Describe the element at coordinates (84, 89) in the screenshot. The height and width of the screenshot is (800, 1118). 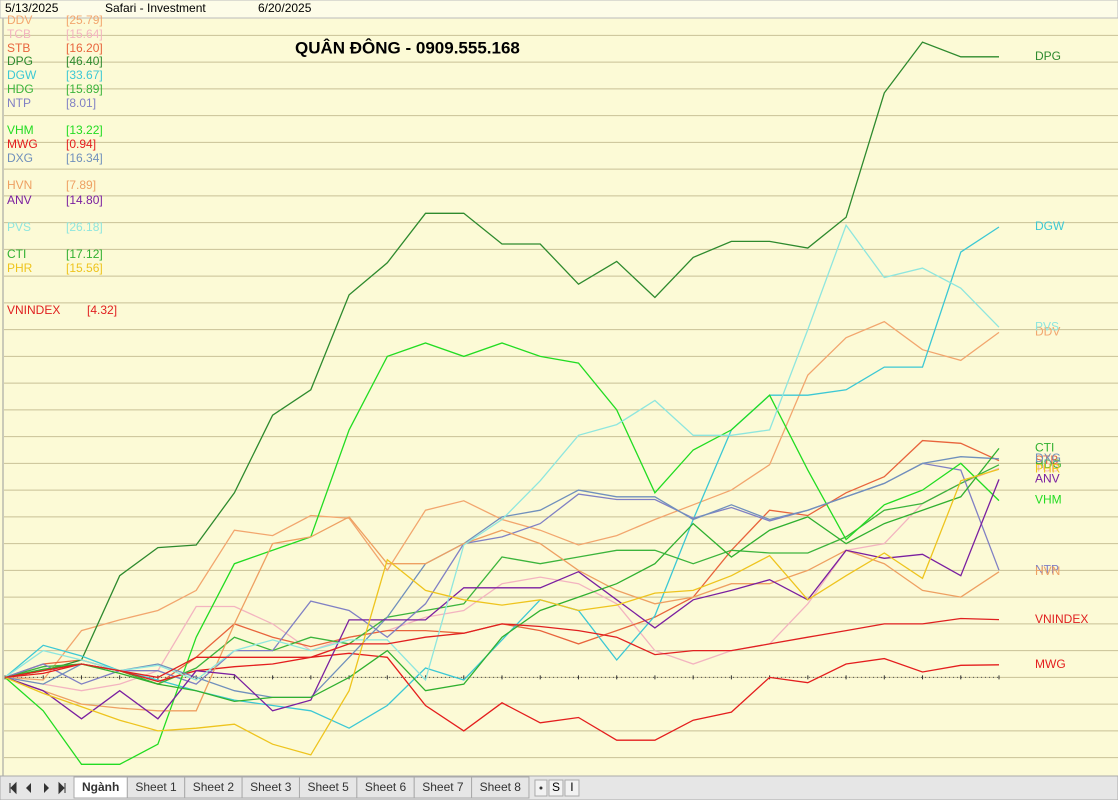
I see `legend-value: [15.89]` at that location.